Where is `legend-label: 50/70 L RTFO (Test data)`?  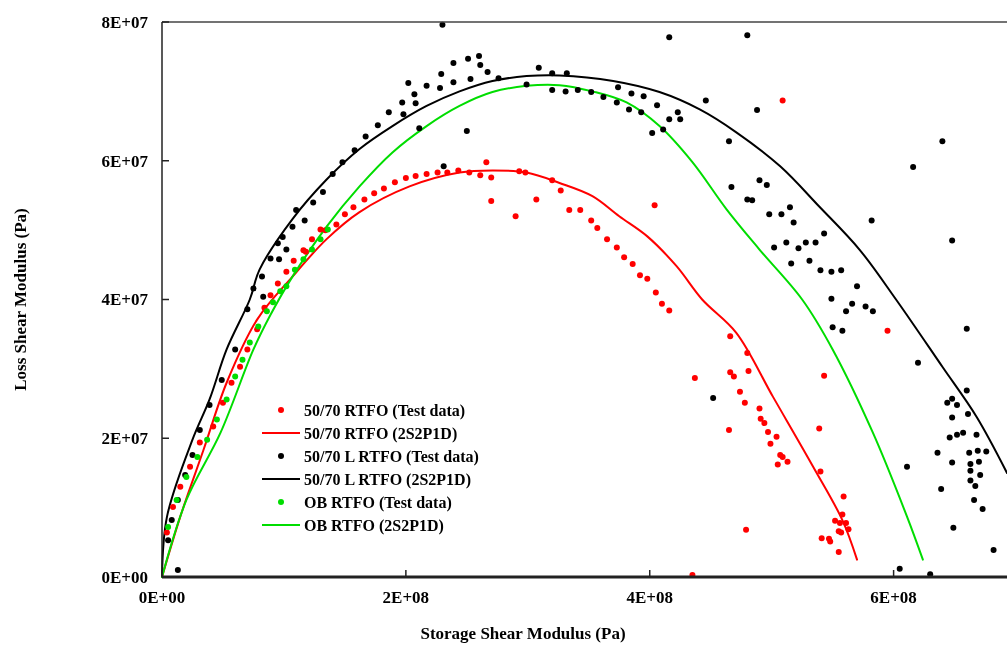
legend-label: 50/70 L RTFO (Test data) is located at coordinates (391, 456).